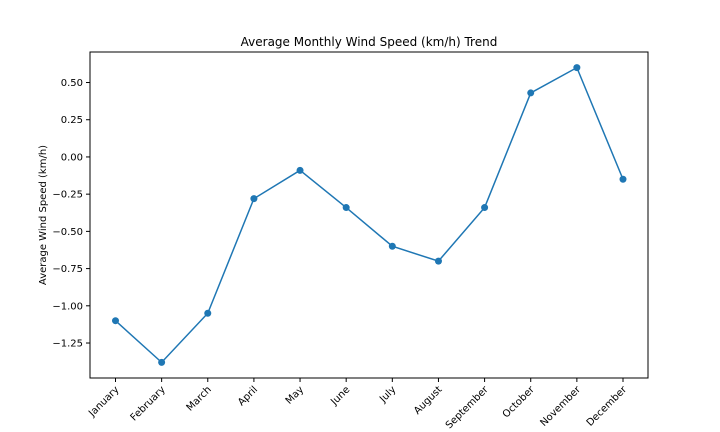  What do you see at coordinates (623, 179) in the screenshot?
I see `data-point-december` at bounding box center [623, 179].